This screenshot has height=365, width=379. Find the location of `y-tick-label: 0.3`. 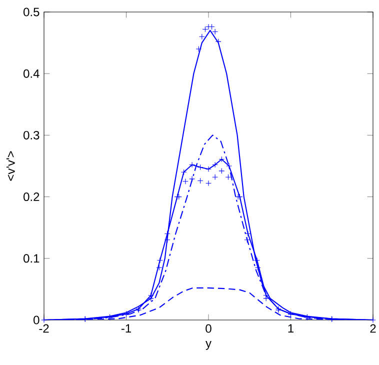

y-tick-label: 0.3 is located at coordinates (32, 135).